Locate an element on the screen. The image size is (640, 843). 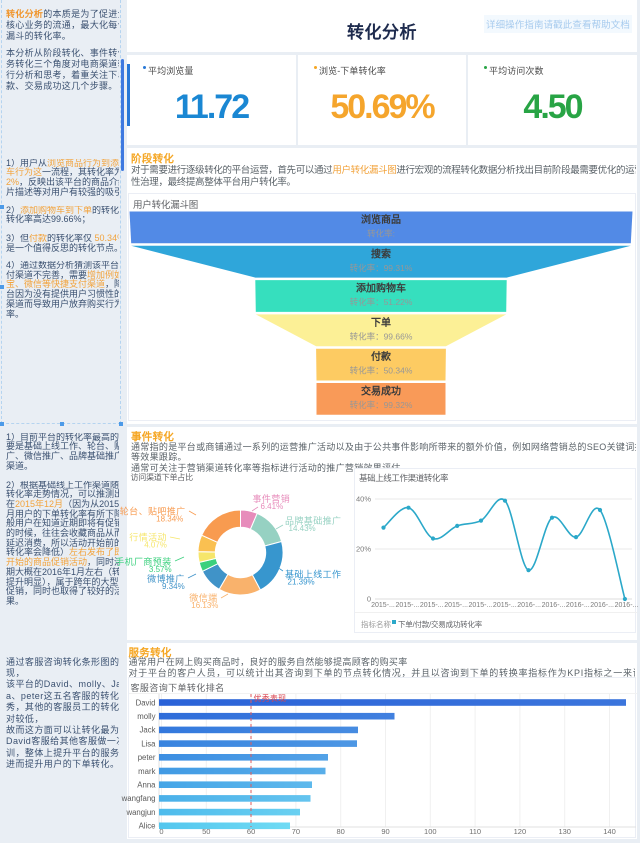
svg-text: 微博推广 is located at coordinates (166, 578).